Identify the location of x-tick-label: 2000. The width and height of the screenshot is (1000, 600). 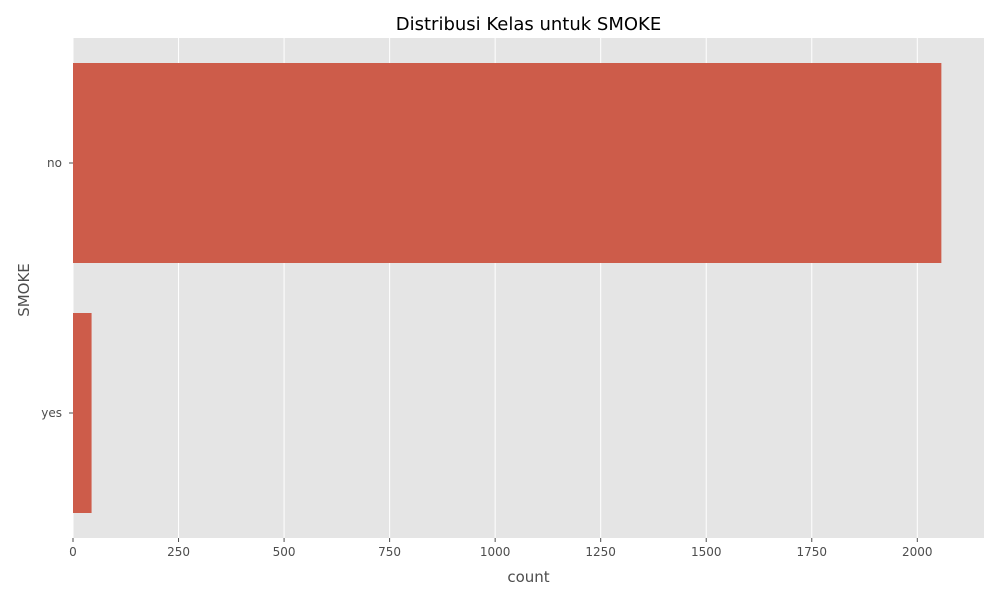
(917, 552).